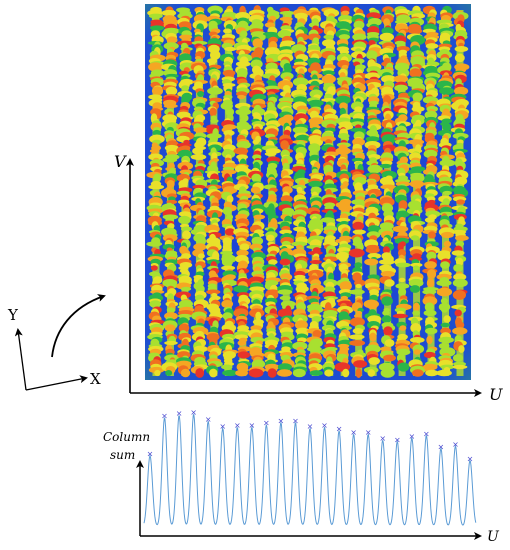  What do you see at coordinates (120, 161) in the screenshot?
I see `v-axis-label: V` at bounding box center [120, 161].